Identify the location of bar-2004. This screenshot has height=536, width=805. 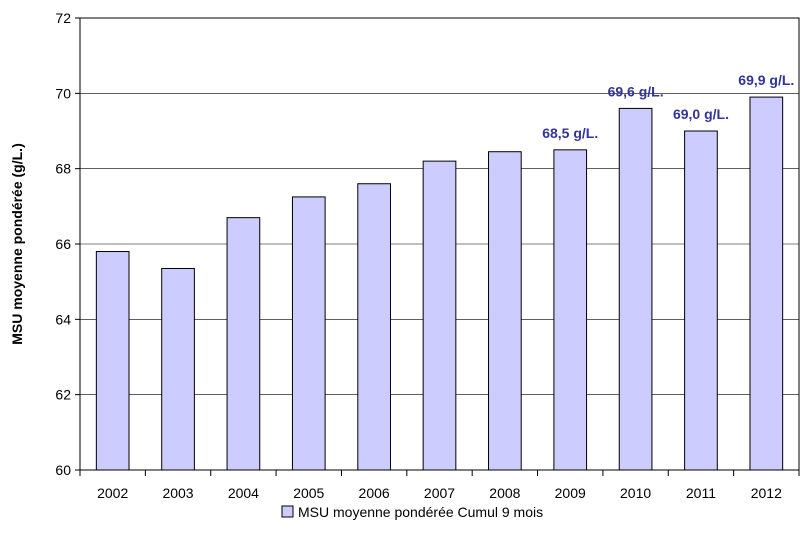
(243, 344).